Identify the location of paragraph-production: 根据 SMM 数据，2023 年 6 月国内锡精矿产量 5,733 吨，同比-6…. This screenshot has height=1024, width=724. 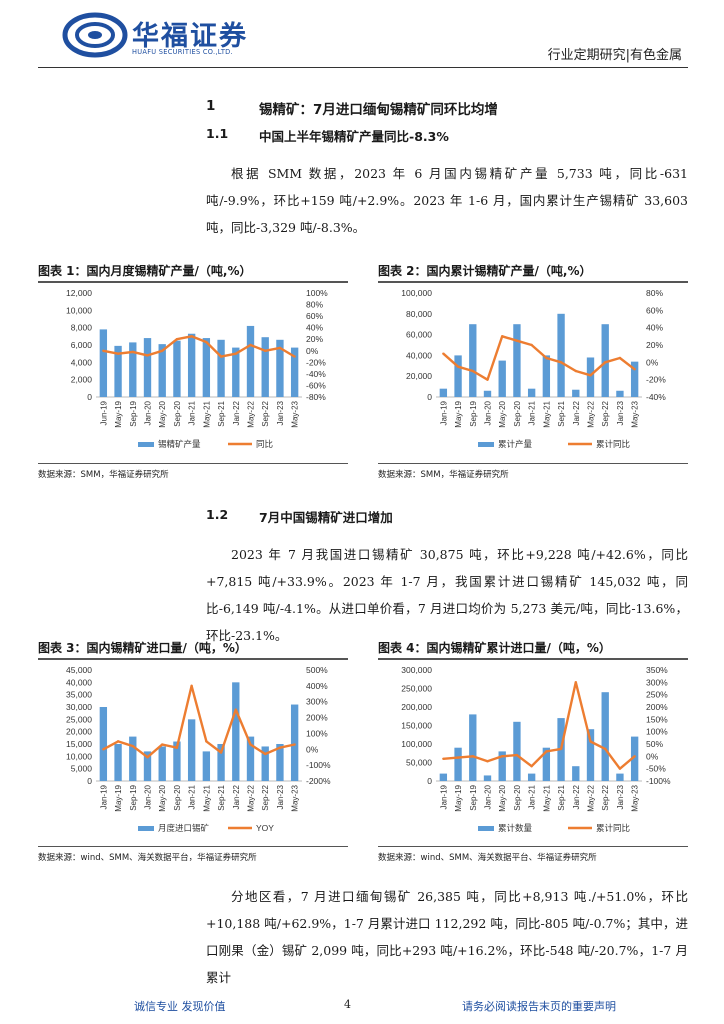
(447, 200).